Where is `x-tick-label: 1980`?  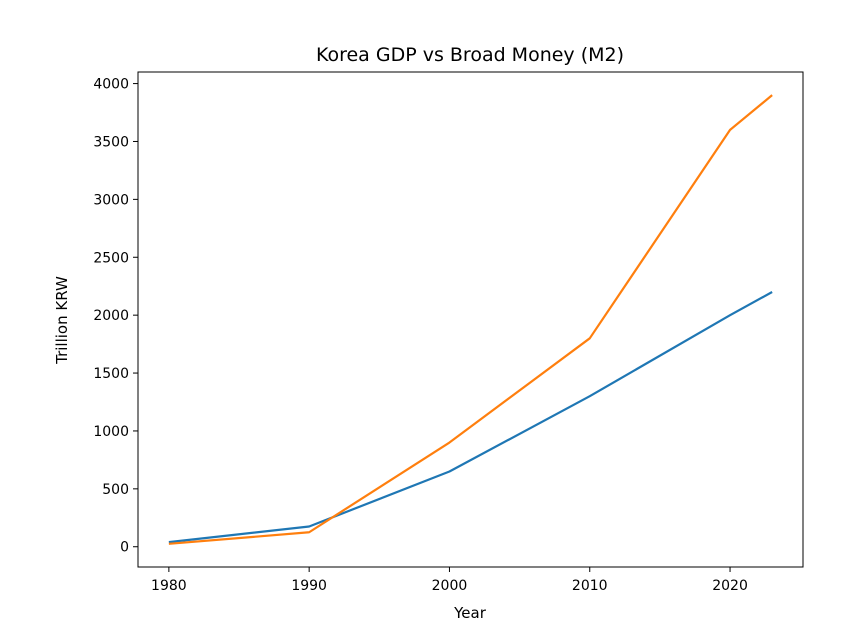 x-tick-label: 1980 is located at coordinates (169, 586).